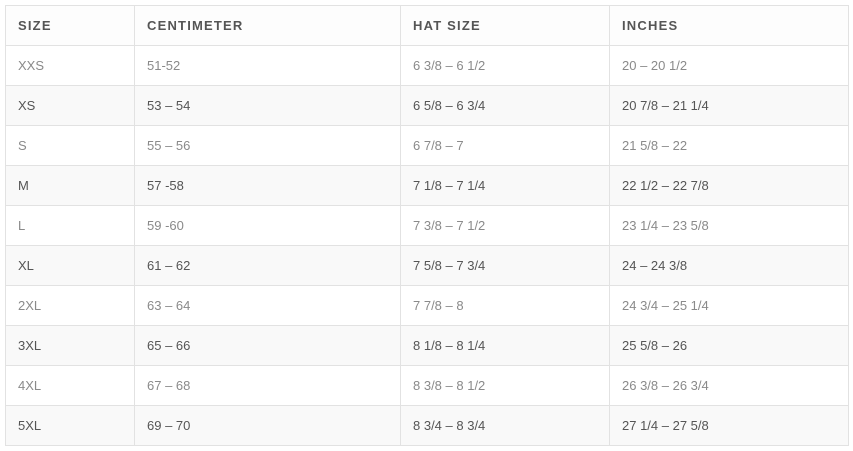 This screenshot has height=451, width=853. What do you see at coordinates (267, 385) in the screenshot?
I see `cell-centimeter: 67 – 68` at bounding box center [267, 385].